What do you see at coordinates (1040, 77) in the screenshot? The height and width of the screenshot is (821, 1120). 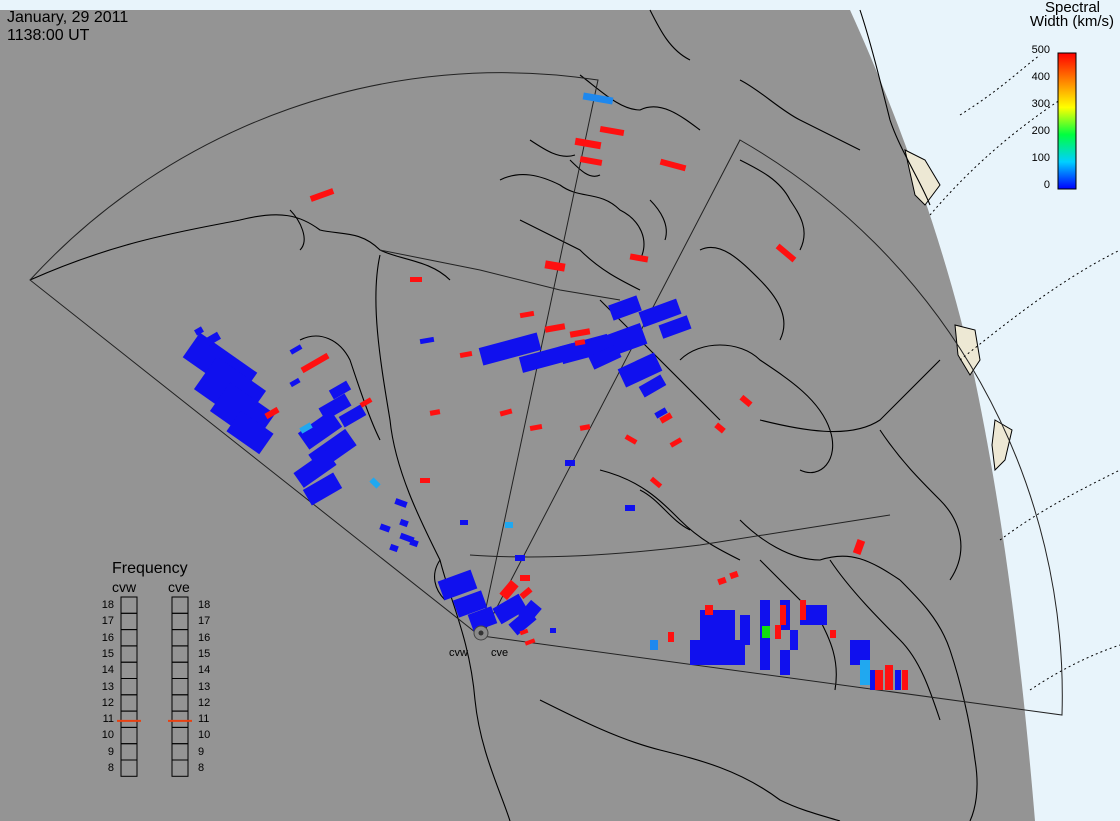 I see `colorbar-tick: 400` at bounding box center [1040, 77].